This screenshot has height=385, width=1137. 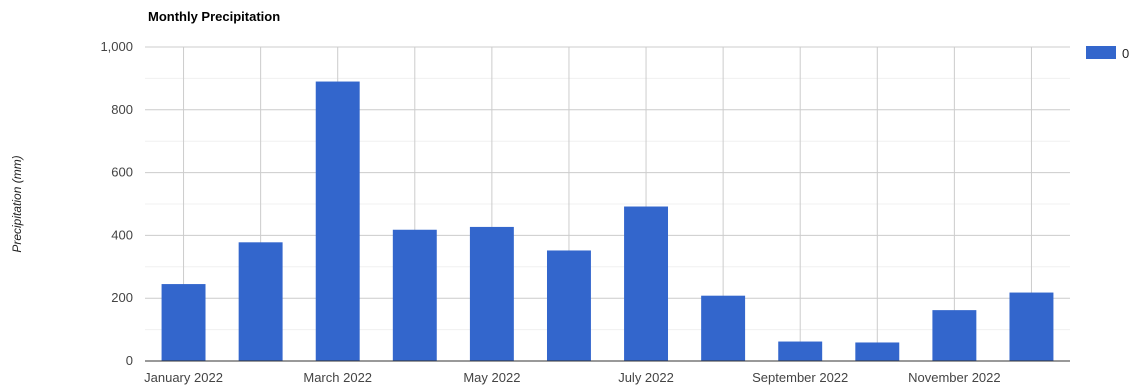 What do you see at coordinates (183, 377) in the screenshot?
I see `x-tick-label: January 2022` at bounding box center [183, 377].